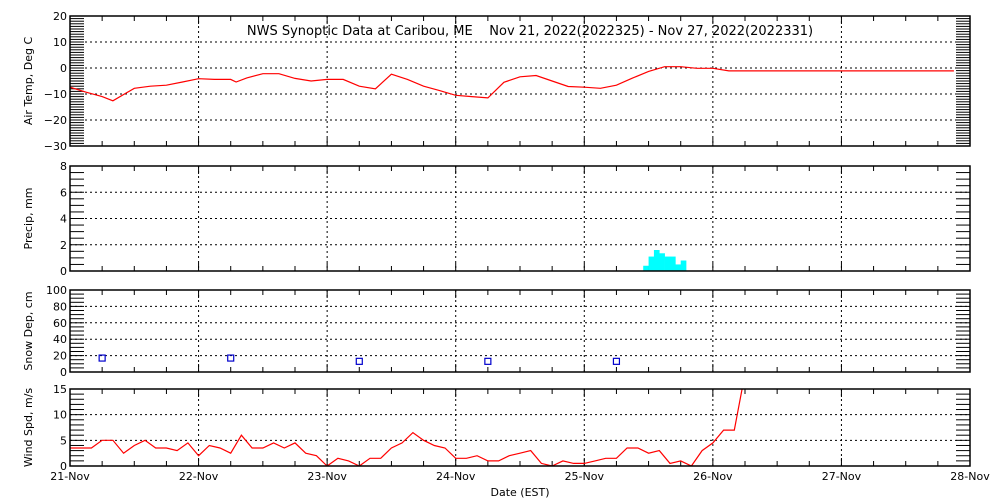 The image size is (1000, 504). Describe the element at coordinates (28, 81) in the screenshot. I see `y-axis-label: Air Temp, Deg C` at that location.